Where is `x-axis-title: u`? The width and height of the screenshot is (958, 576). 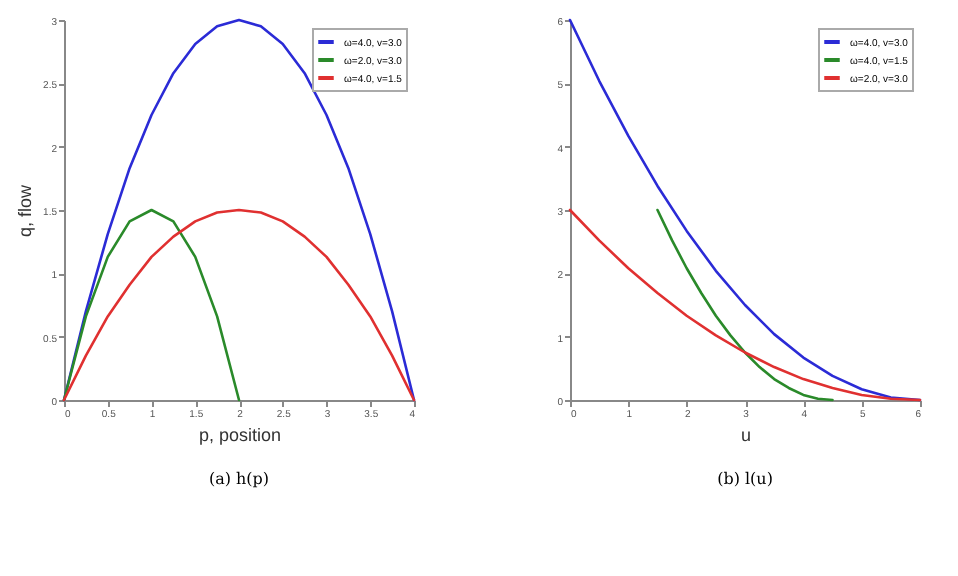 x-axis-title: u is located at coordinates (746, 435).